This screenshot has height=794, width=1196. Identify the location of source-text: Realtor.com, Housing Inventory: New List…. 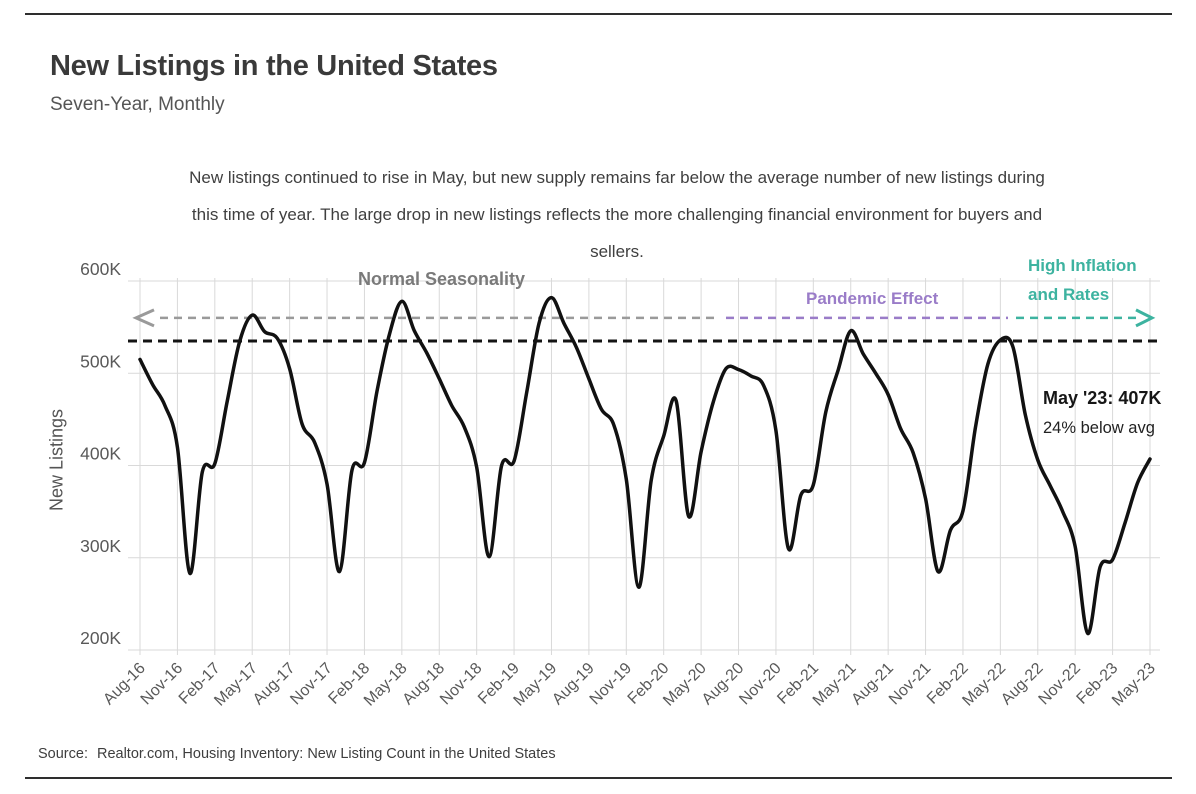
(326, 754).